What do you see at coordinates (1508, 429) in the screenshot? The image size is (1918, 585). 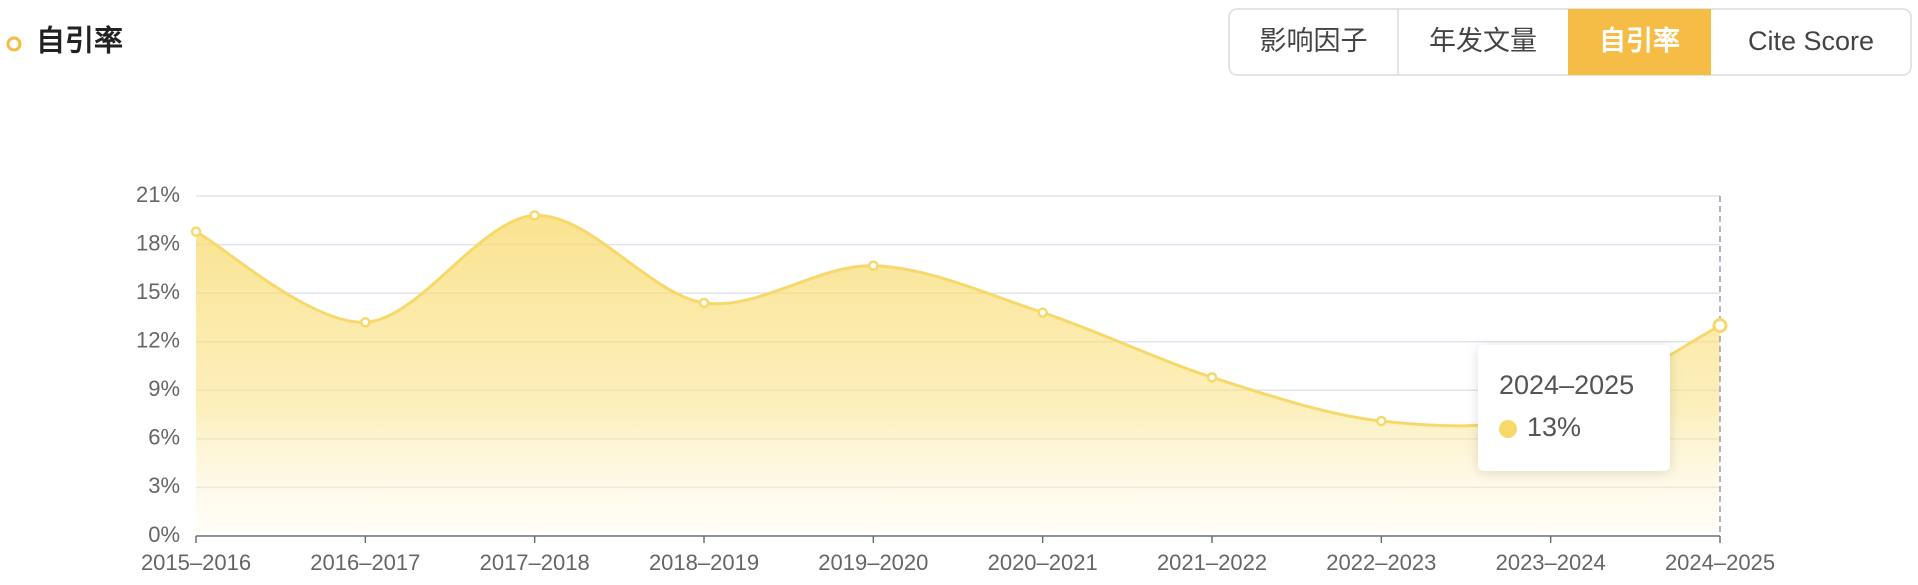 I see `tooltip-dot` at bounding box center [1508, 429].